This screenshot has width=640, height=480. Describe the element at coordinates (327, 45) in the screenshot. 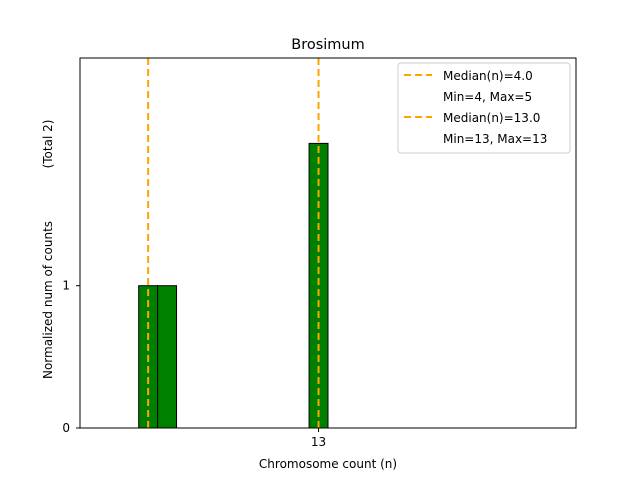

I see `chart-title: Brosimum` at that location.